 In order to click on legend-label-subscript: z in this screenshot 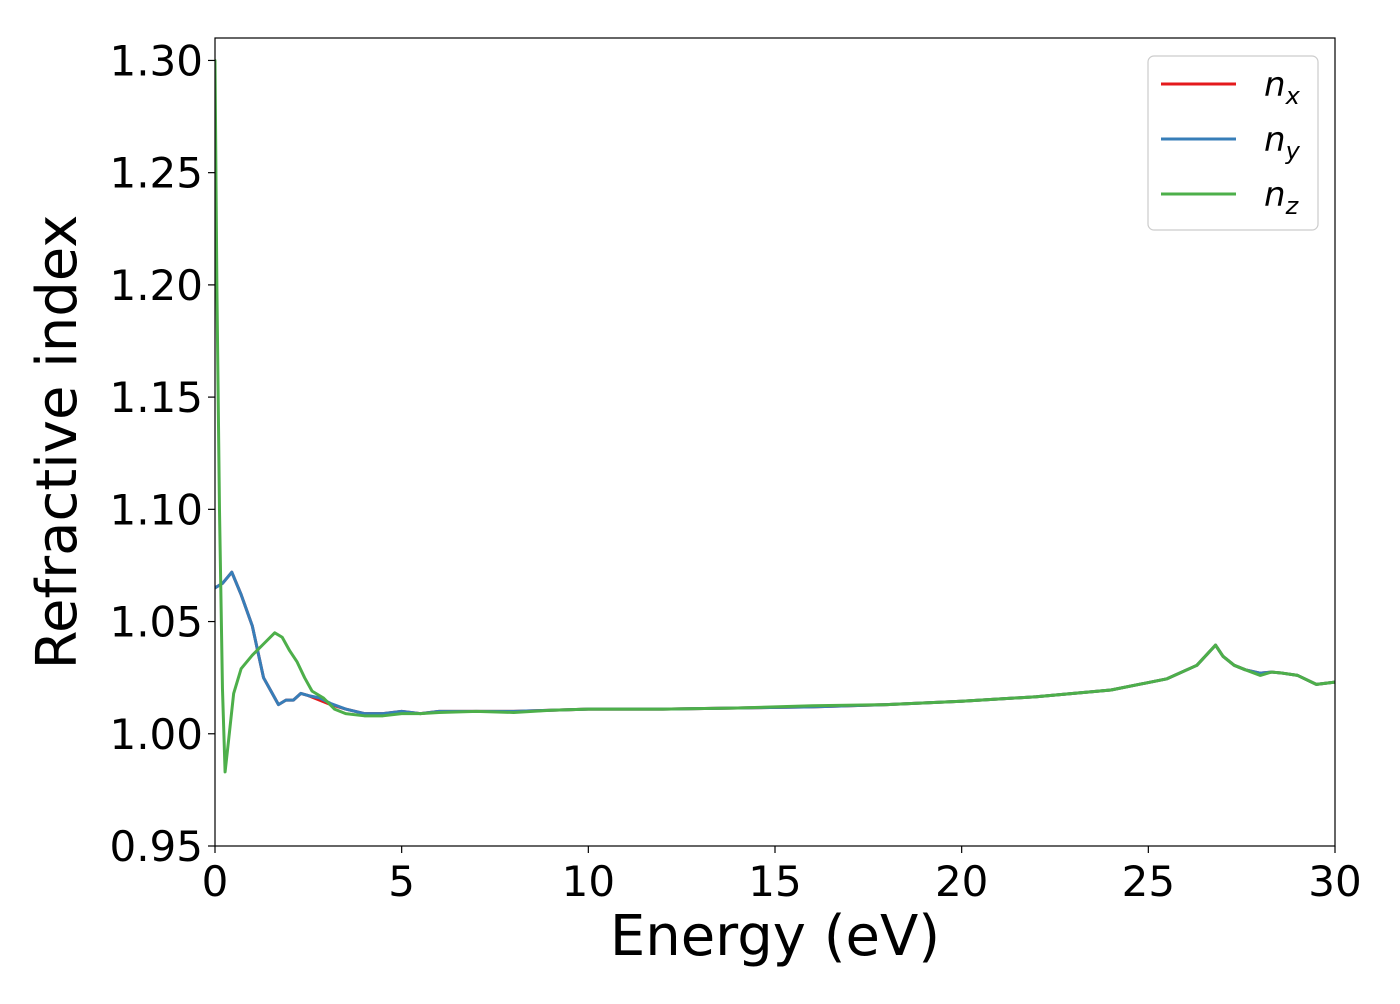, I will do `click(1292, 206)`.